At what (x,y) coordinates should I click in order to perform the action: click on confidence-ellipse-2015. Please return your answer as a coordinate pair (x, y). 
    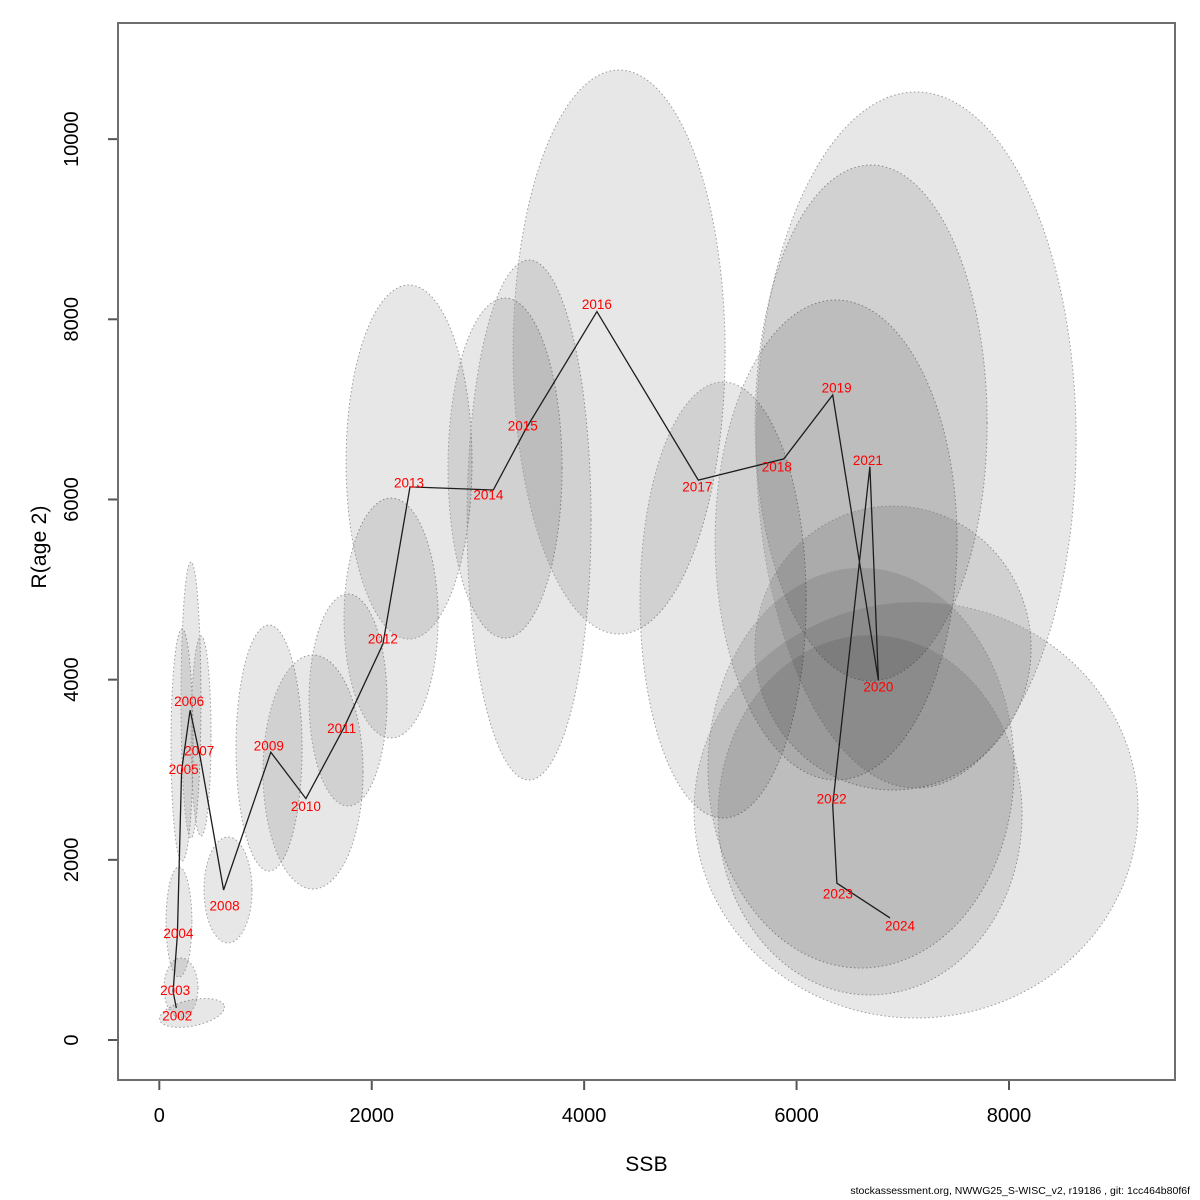
    Looking at the image, I should click on (529, 520).